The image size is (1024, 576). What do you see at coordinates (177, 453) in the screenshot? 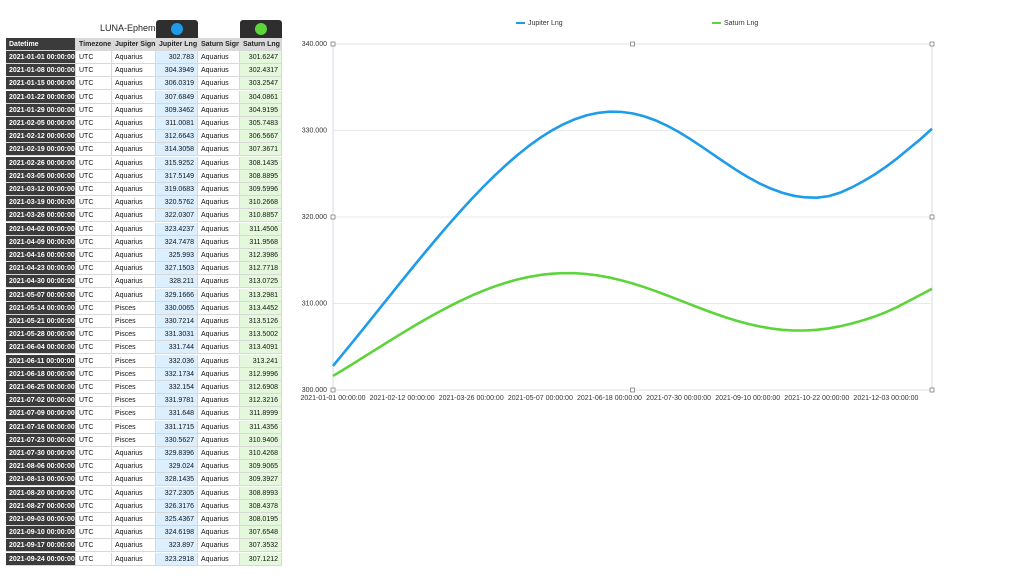
I see `table-cell: 329.8396` at bounding box center [177, 453].